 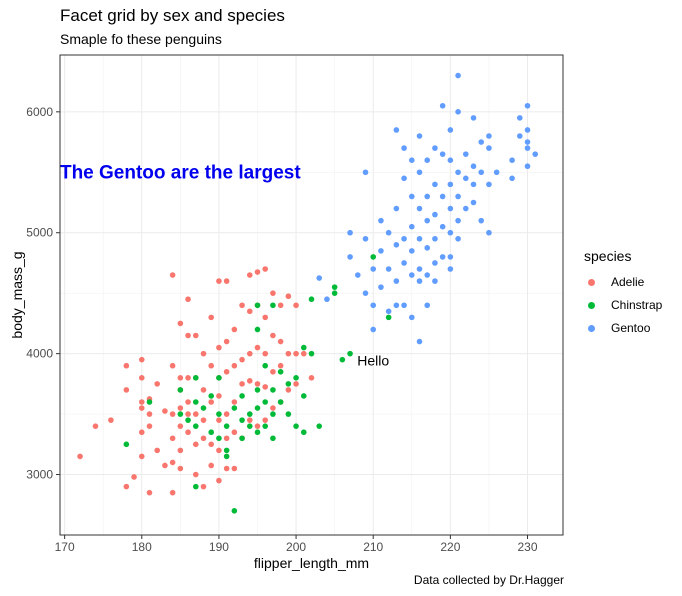 I want to click on x-tick-label: 200, so click(x=296, y=547).